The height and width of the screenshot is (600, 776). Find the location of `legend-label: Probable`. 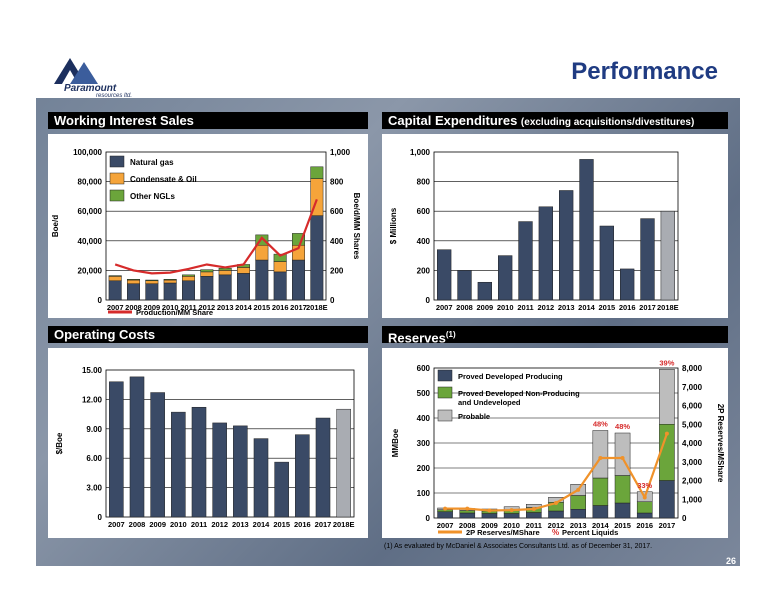

legend-label: Probable is located at coordinates (474, 416).